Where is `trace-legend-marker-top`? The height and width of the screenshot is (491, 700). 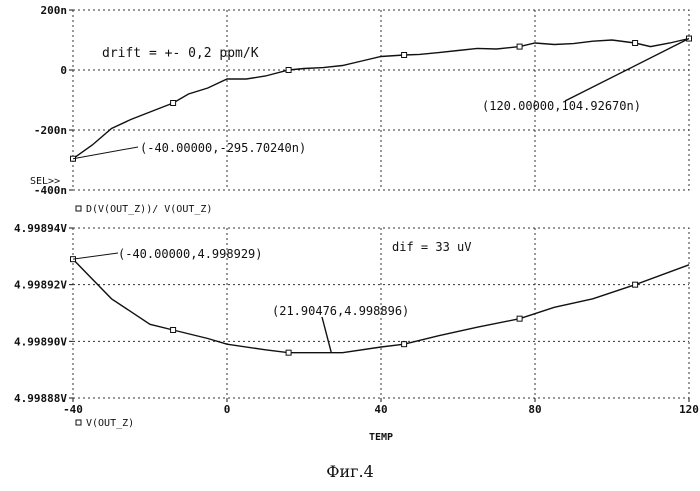 trace-legend-marker-top is located at coordinates (78, 208).